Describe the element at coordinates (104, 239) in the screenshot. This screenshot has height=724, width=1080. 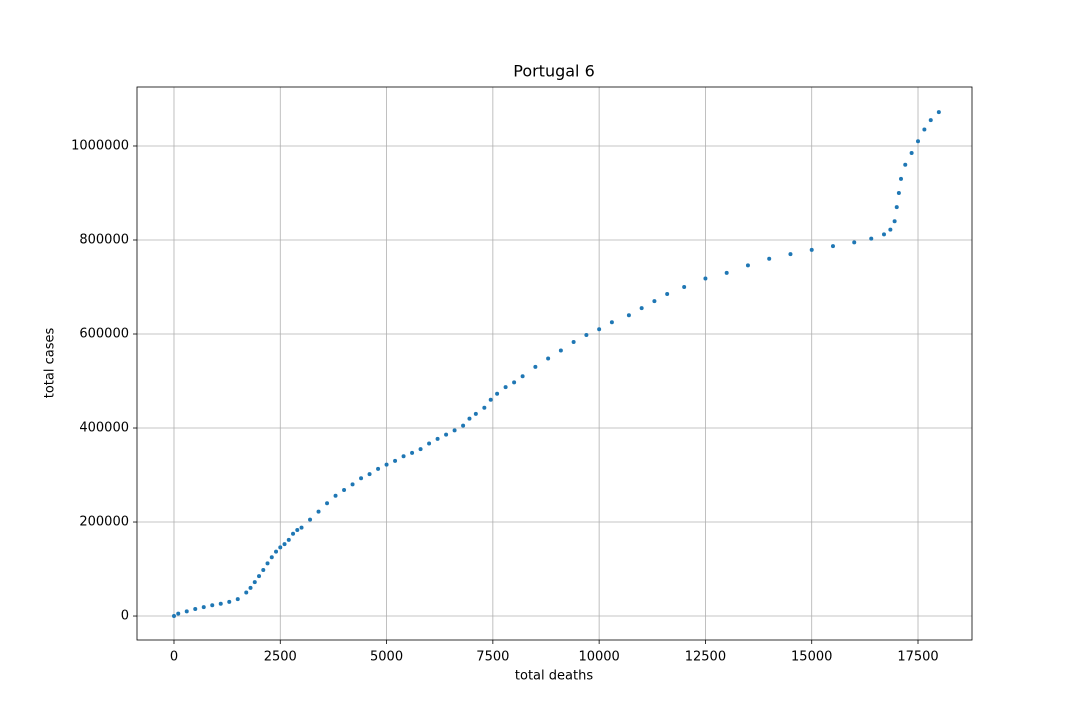
I see `y-tick-label: 800000` at that location.